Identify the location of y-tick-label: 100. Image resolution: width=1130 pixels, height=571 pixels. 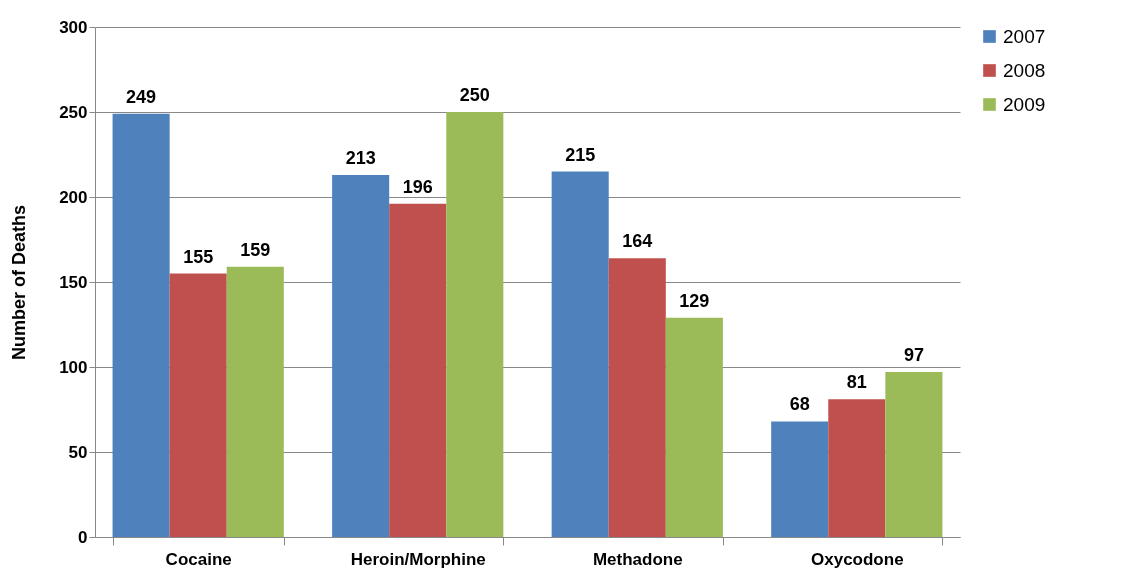
(73, 367).